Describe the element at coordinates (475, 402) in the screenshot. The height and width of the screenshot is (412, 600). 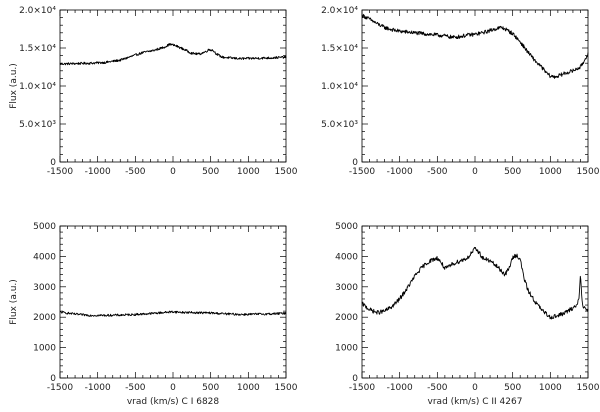
I see `x-axis-label: vrad (km/s) C II 4267` at that location.